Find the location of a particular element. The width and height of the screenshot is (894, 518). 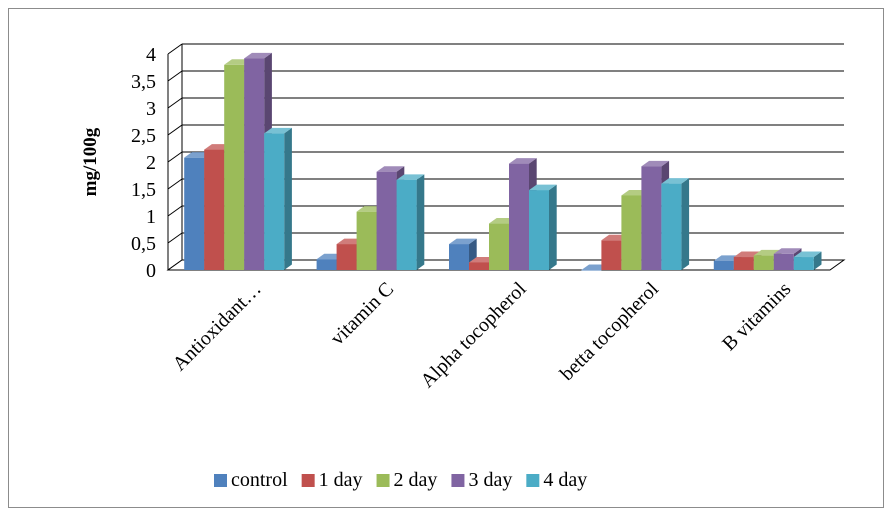

y-axis-title: mg/100g is located at coordinates (90, 161).